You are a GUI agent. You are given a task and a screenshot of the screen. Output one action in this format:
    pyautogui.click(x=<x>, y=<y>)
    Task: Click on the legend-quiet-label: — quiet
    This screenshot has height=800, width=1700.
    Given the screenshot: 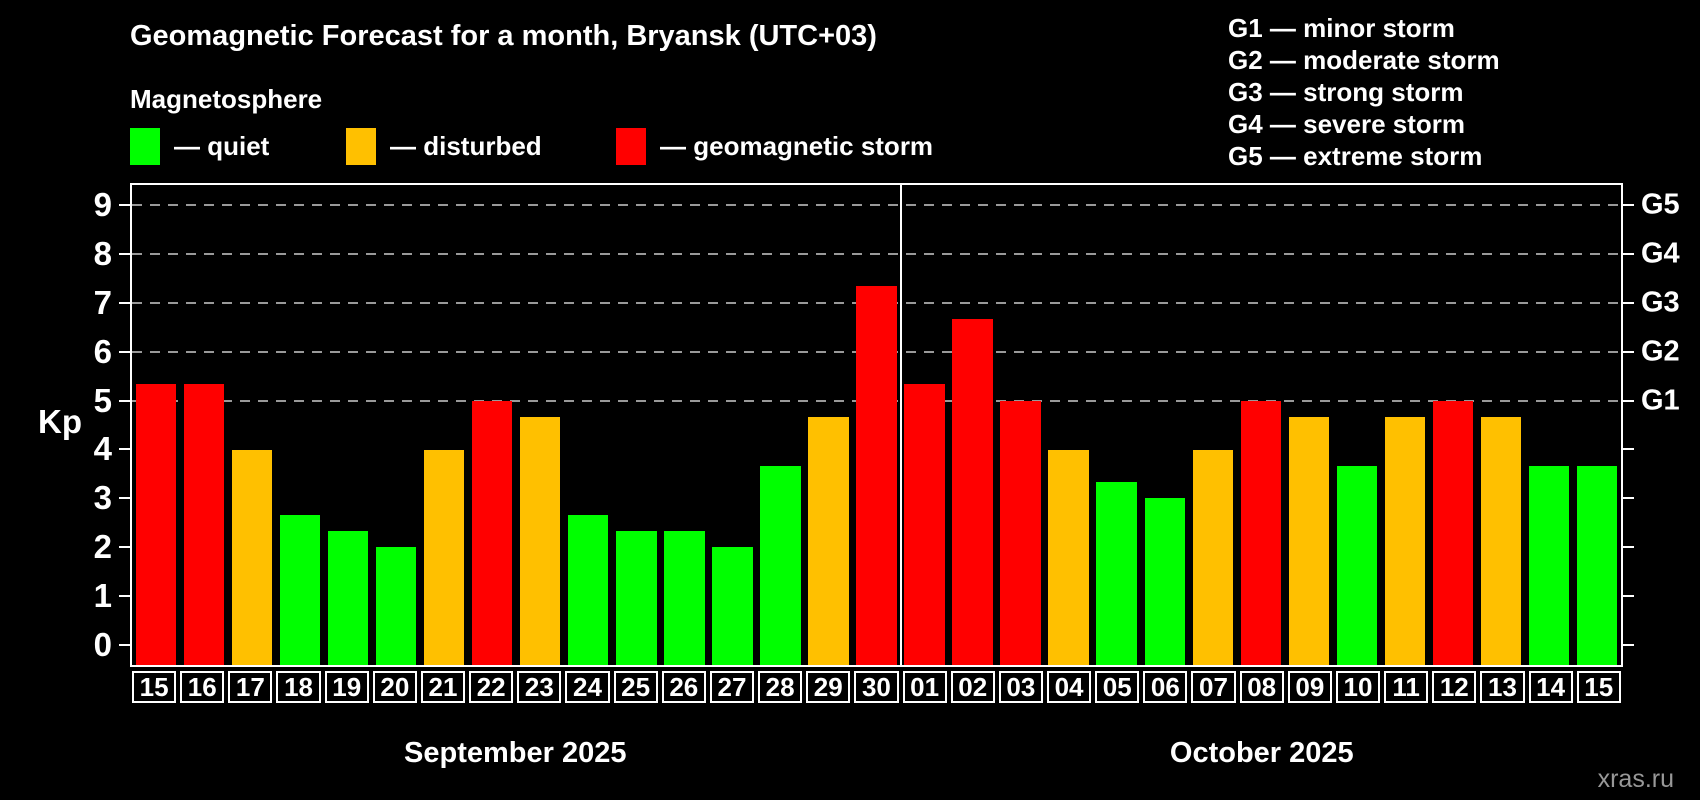 What is the action you would take?
    pyautogui.click(x=222, y=146)
    